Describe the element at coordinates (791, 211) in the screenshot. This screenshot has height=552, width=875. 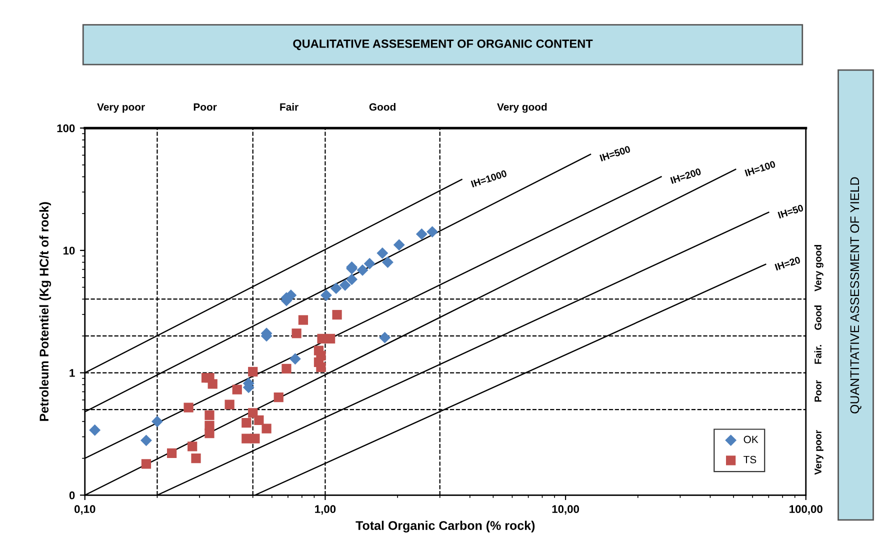
I see `text: IH=50` at that location.